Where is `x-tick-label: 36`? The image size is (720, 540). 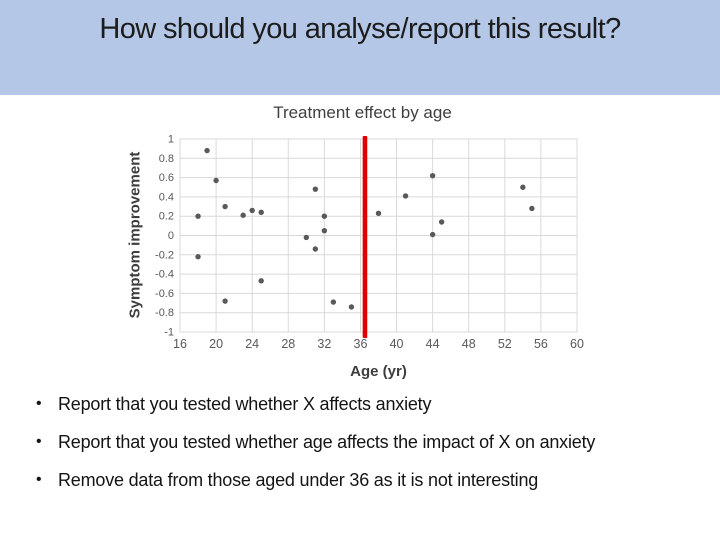 x-tick-label: 36 is located at coordinates (361, 344).